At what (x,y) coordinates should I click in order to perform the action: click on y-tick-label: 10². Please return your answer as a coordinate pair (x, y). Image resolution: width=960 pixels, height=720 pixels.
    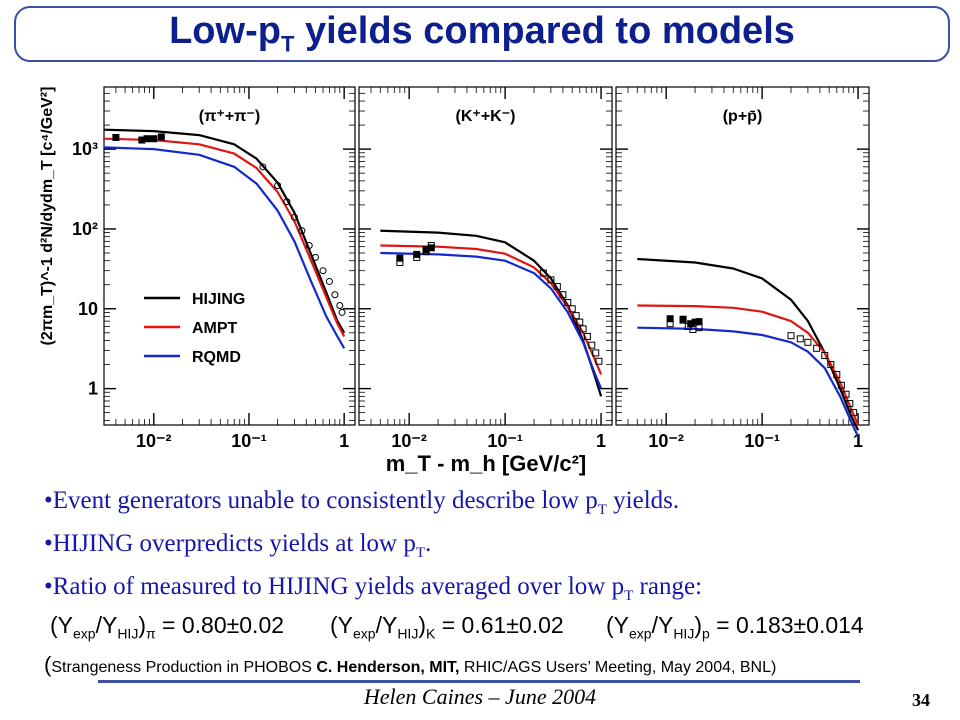
    Looking at the image, I should click on (85, 229).